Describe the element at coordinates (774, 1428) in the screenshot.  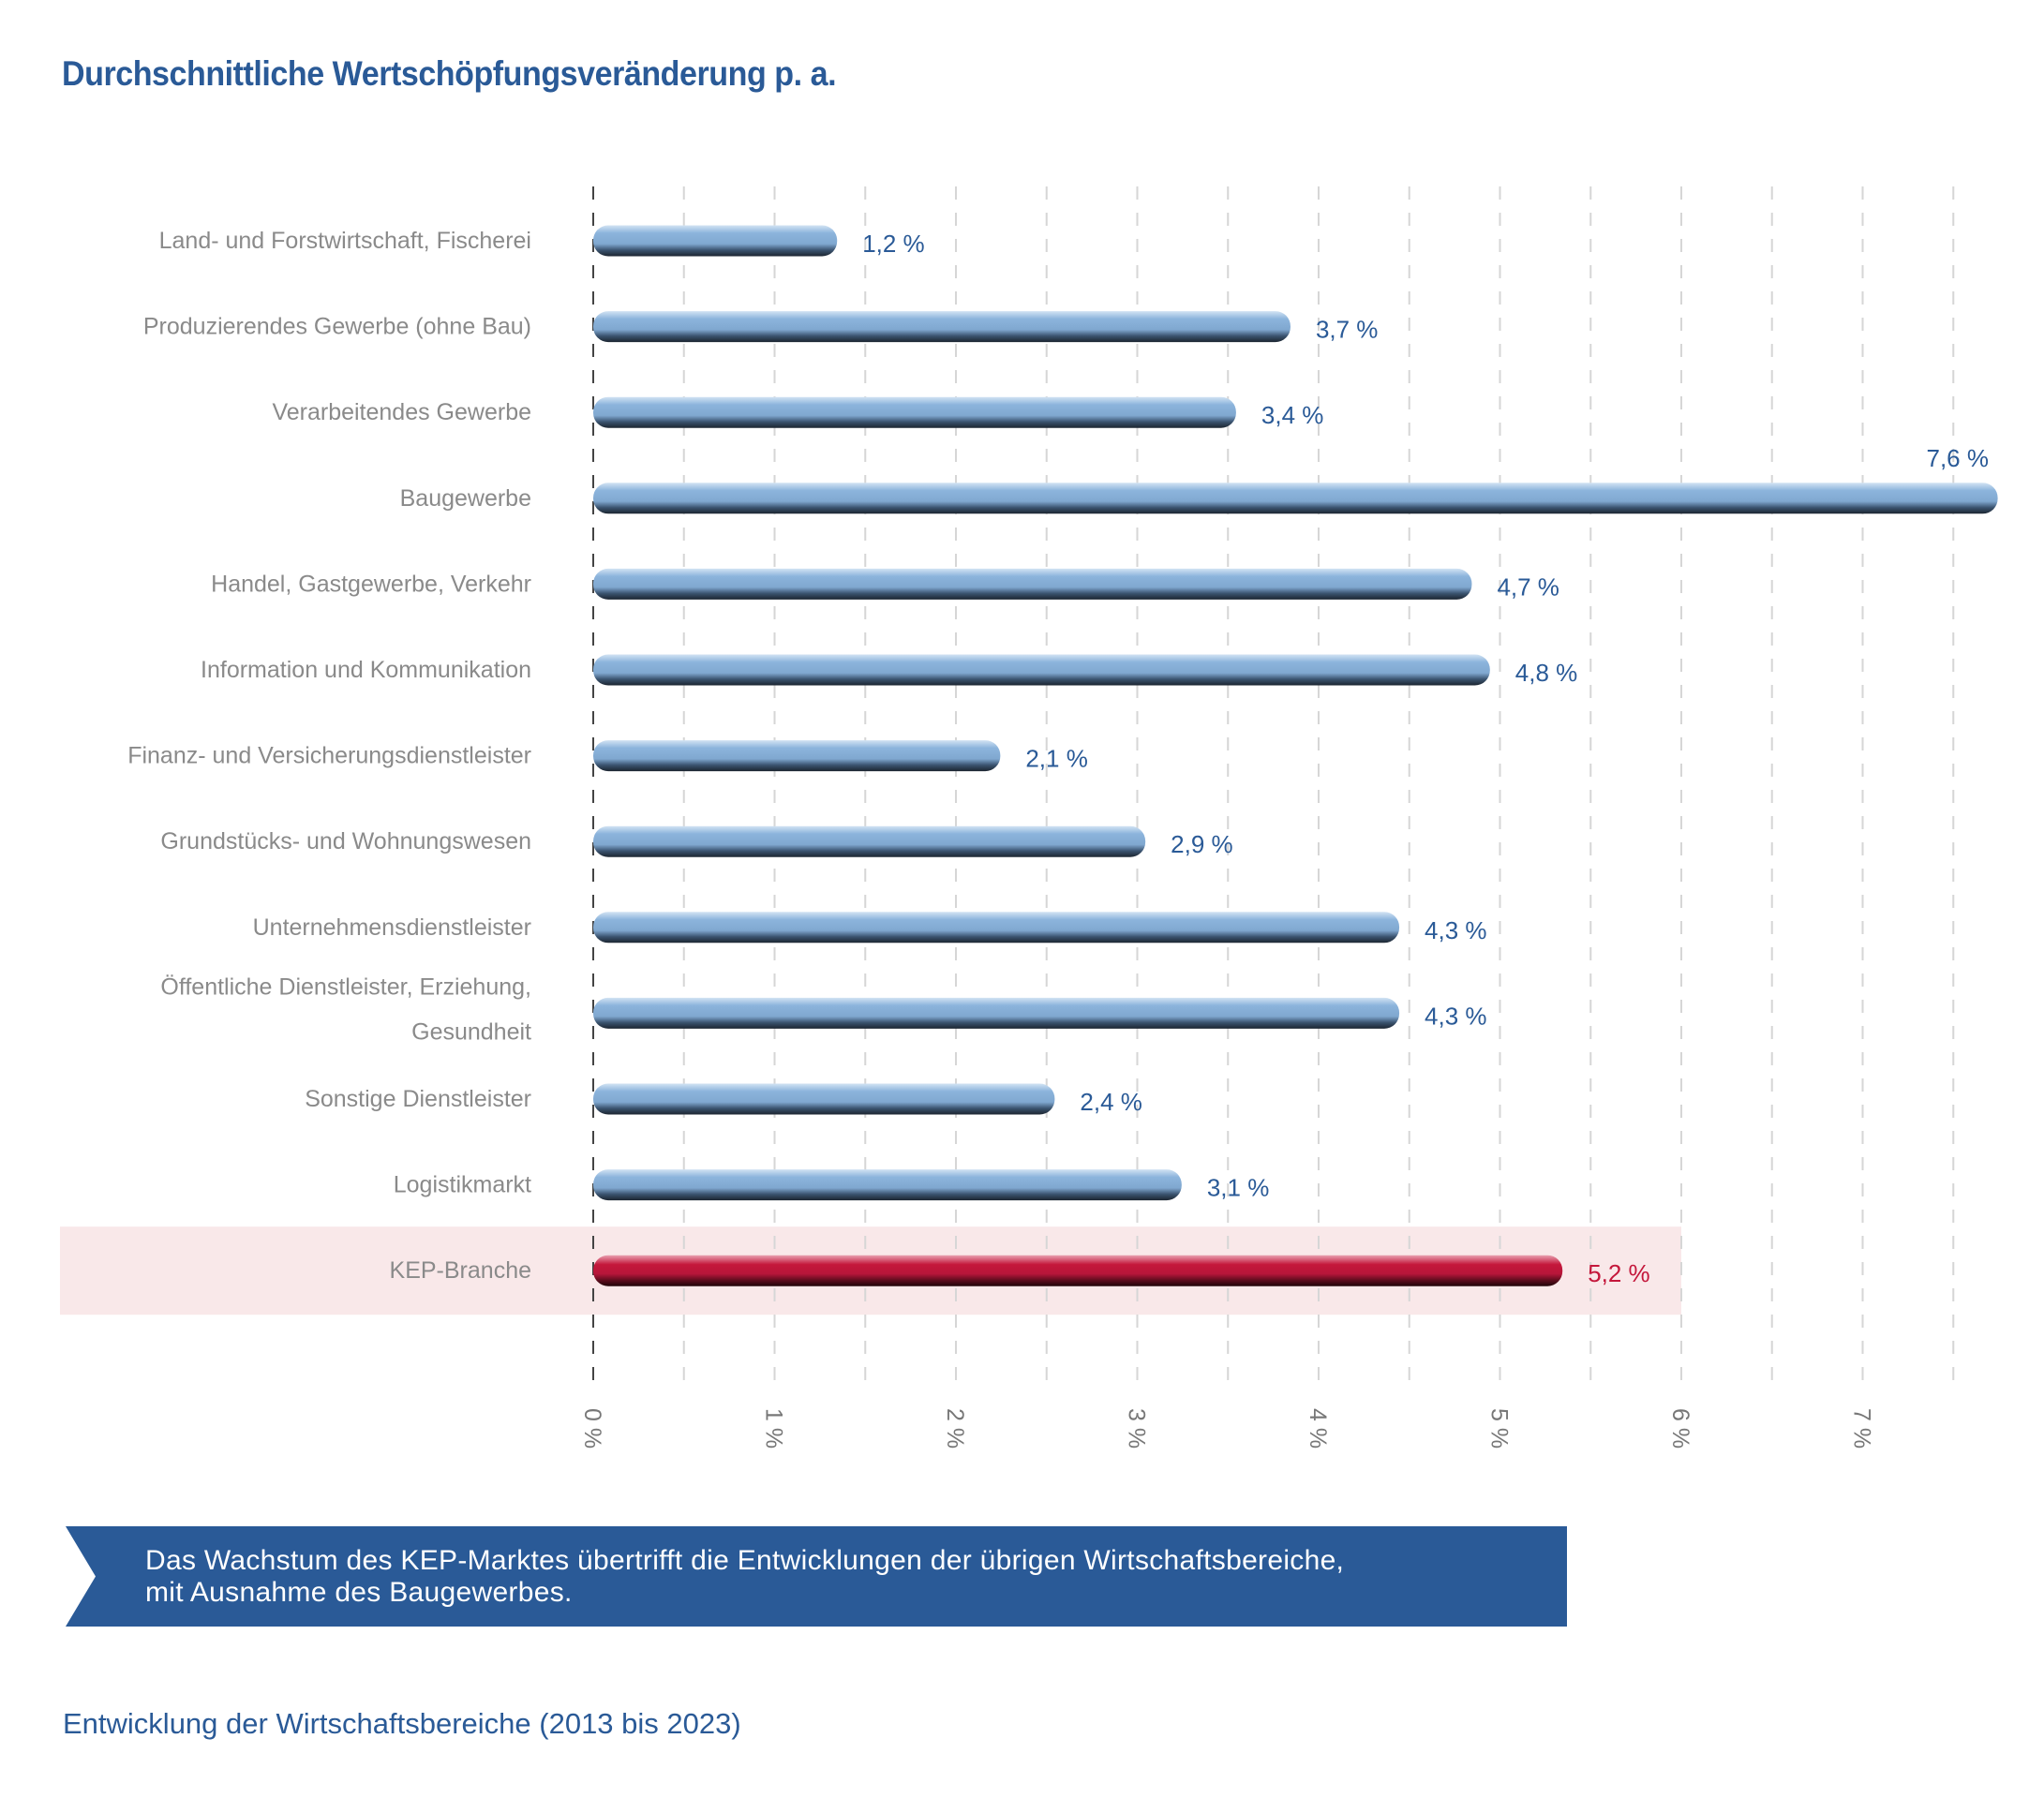
I see `x-tick-label: 1 %` at that location.